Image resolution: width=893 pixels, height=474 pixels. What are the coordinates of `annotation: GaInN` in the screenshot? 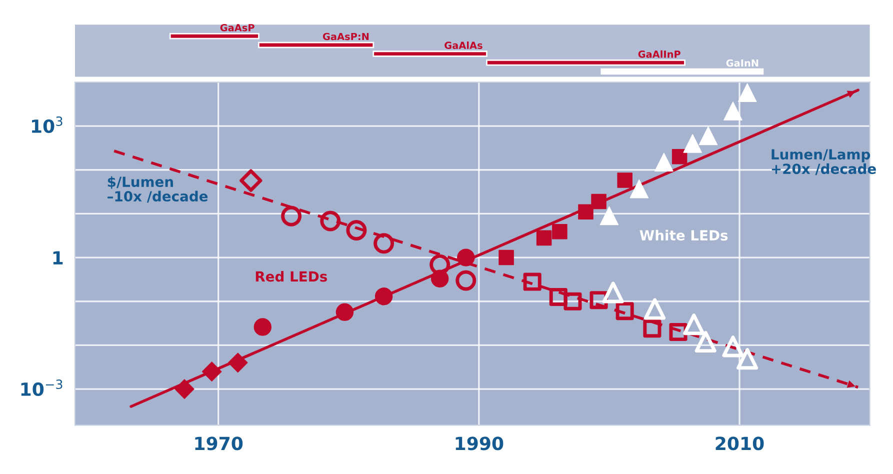 It's located at (742, 63).